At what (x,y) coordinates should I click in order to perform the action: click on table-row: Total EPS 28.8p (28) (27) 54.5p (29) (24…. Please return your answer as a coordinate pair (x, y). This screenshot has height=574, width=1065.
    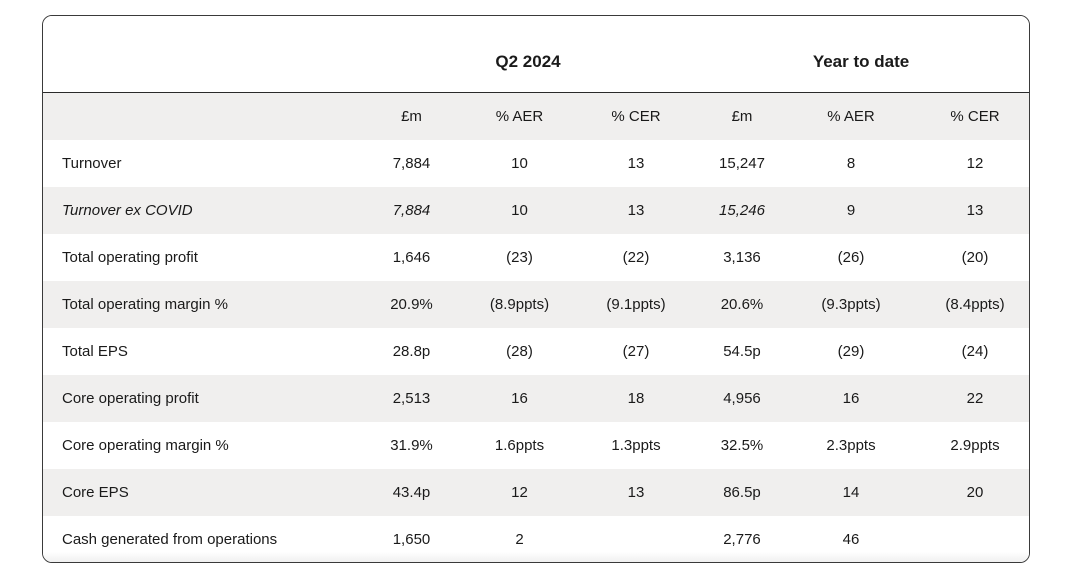
    Looking at the image, I should click on (536, 351).